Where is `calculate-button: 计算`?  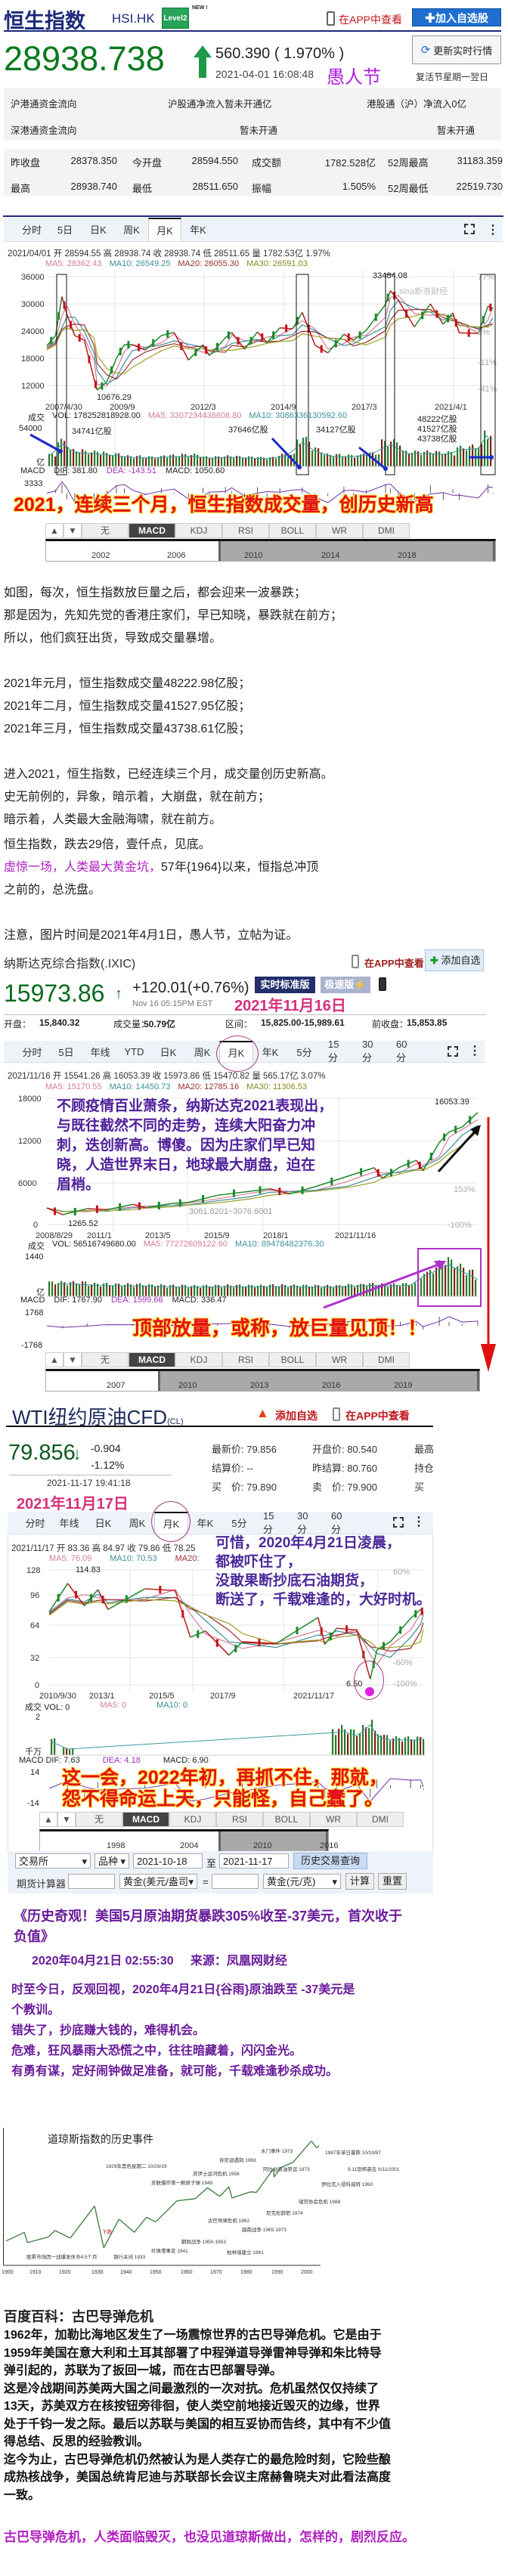
calculate-button: 计算 is located at coordinates (359, 1881).